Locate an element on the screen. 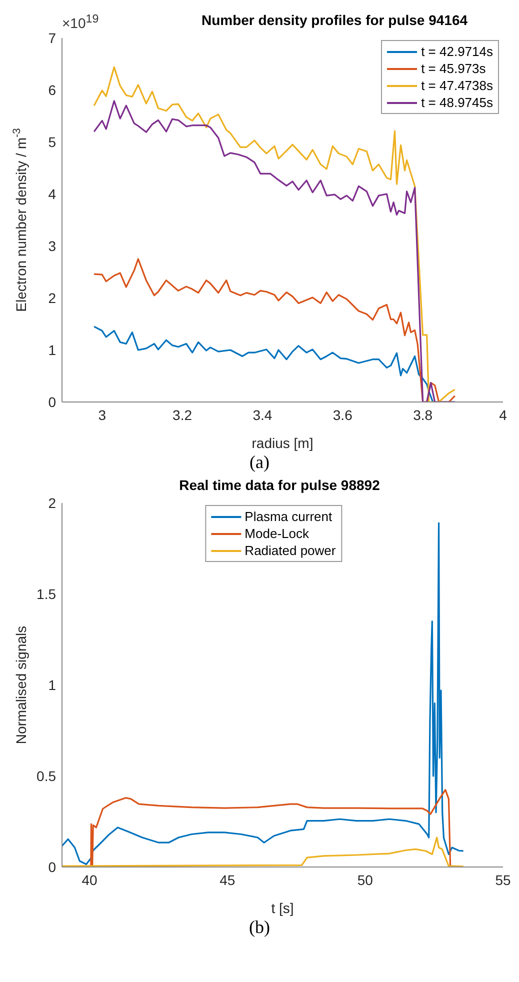 This screenshot has width=519, height=982. legend-label: Radiated power is located at coordinates (290, 550).